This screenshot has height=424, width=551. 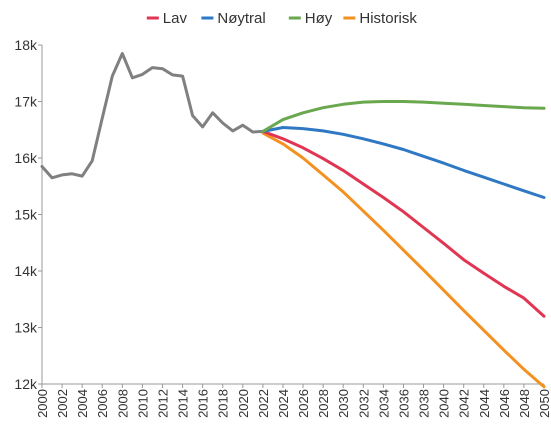 I want to click on x-tick-label: 2014, so click(x=183, y=403).